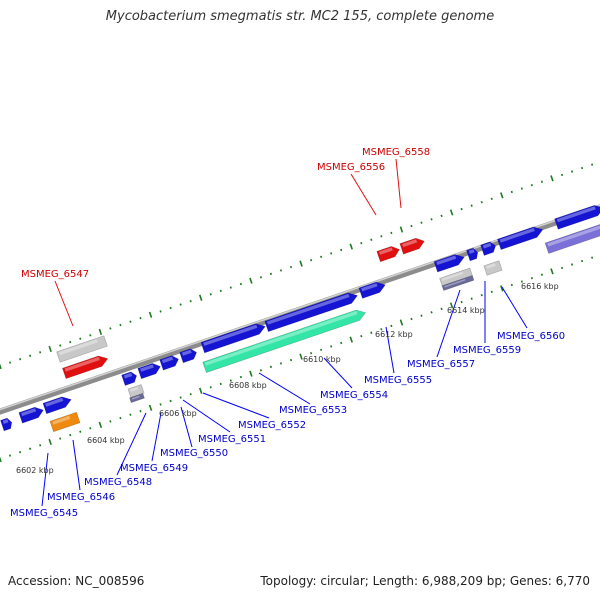 The height and width of the screenshot is (600, 600). What do you see at coordinates (55, 274) in the screenshot?
I see `gene-label-msmeg-6547: MSMEG_6547` at bounding box center [55, 274].